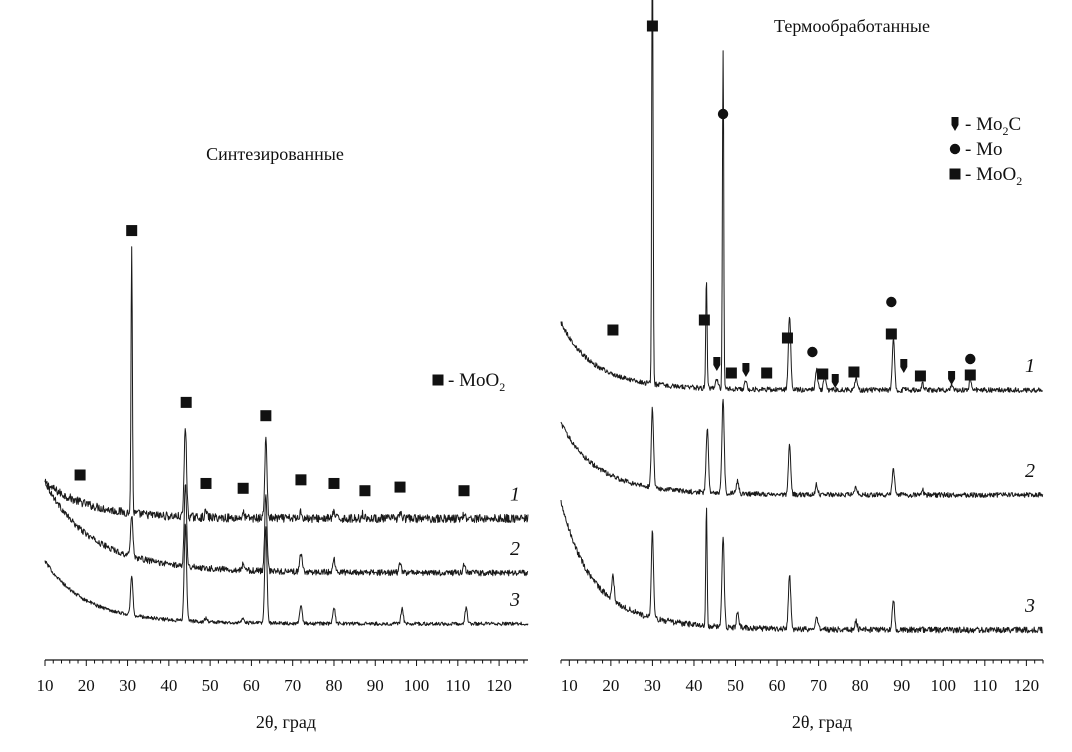  What do you see at coordinates (275, 154) in the screenshot?
I see `chart-title: Синтезированные` at bounding box center [275, 154].